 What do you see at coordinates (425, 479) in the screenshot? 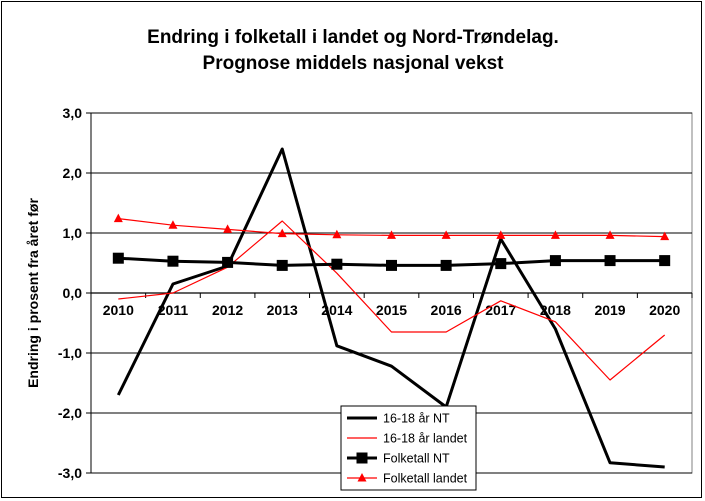
I see `legend-label-4: Folketall landet` at bounding box center [425, 479].